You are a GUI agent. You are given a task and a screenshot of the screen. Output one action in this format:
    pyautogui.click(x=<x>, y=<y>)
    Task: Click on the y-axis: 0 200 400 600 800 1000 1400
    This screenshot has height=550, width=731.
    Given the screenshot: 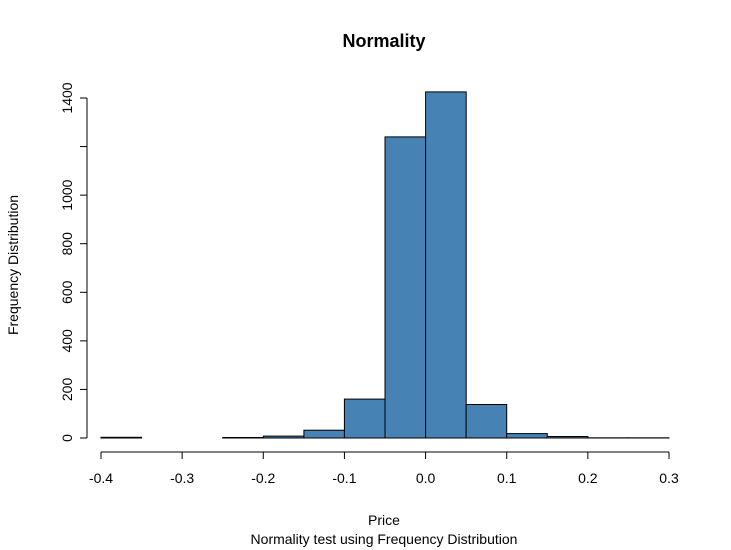 What is the action you would take?
    pyautogui.click(x=73, y=262)
    